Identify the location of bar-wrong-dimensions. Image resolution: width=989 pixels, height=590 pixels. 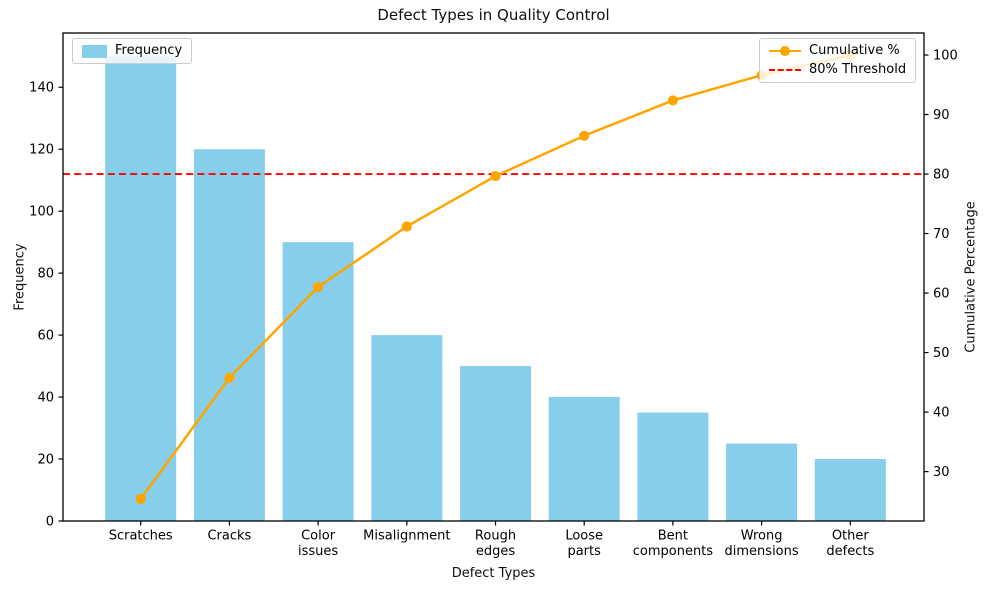
(762, 482).